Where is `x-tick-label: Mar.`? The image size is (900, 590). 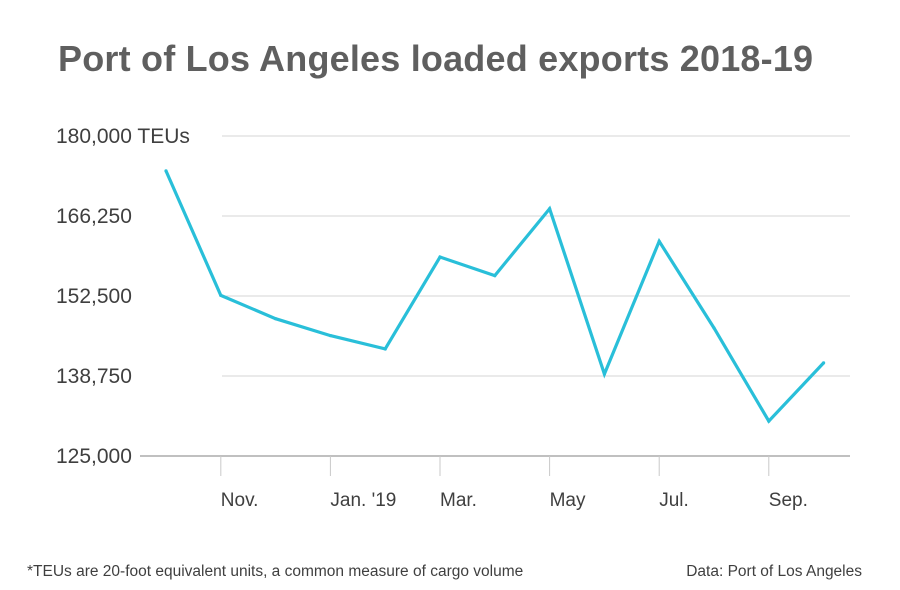
x-tick-label: Mar. is located at coordinates (458, 500).